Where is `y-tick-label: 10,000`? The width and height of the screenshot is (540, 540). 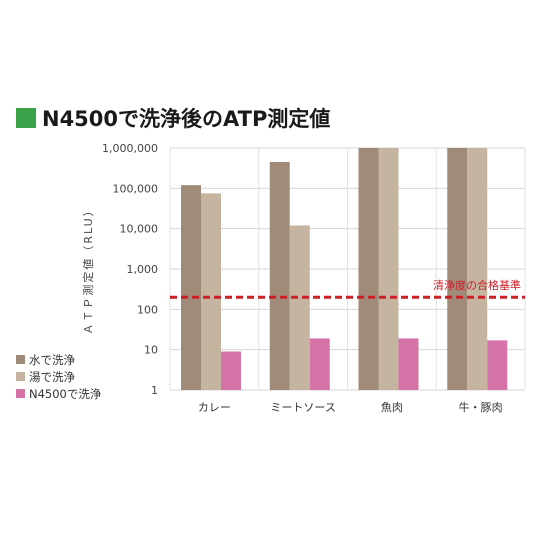
y-tick-label: 10,000 is located at coordinates (139, 229).